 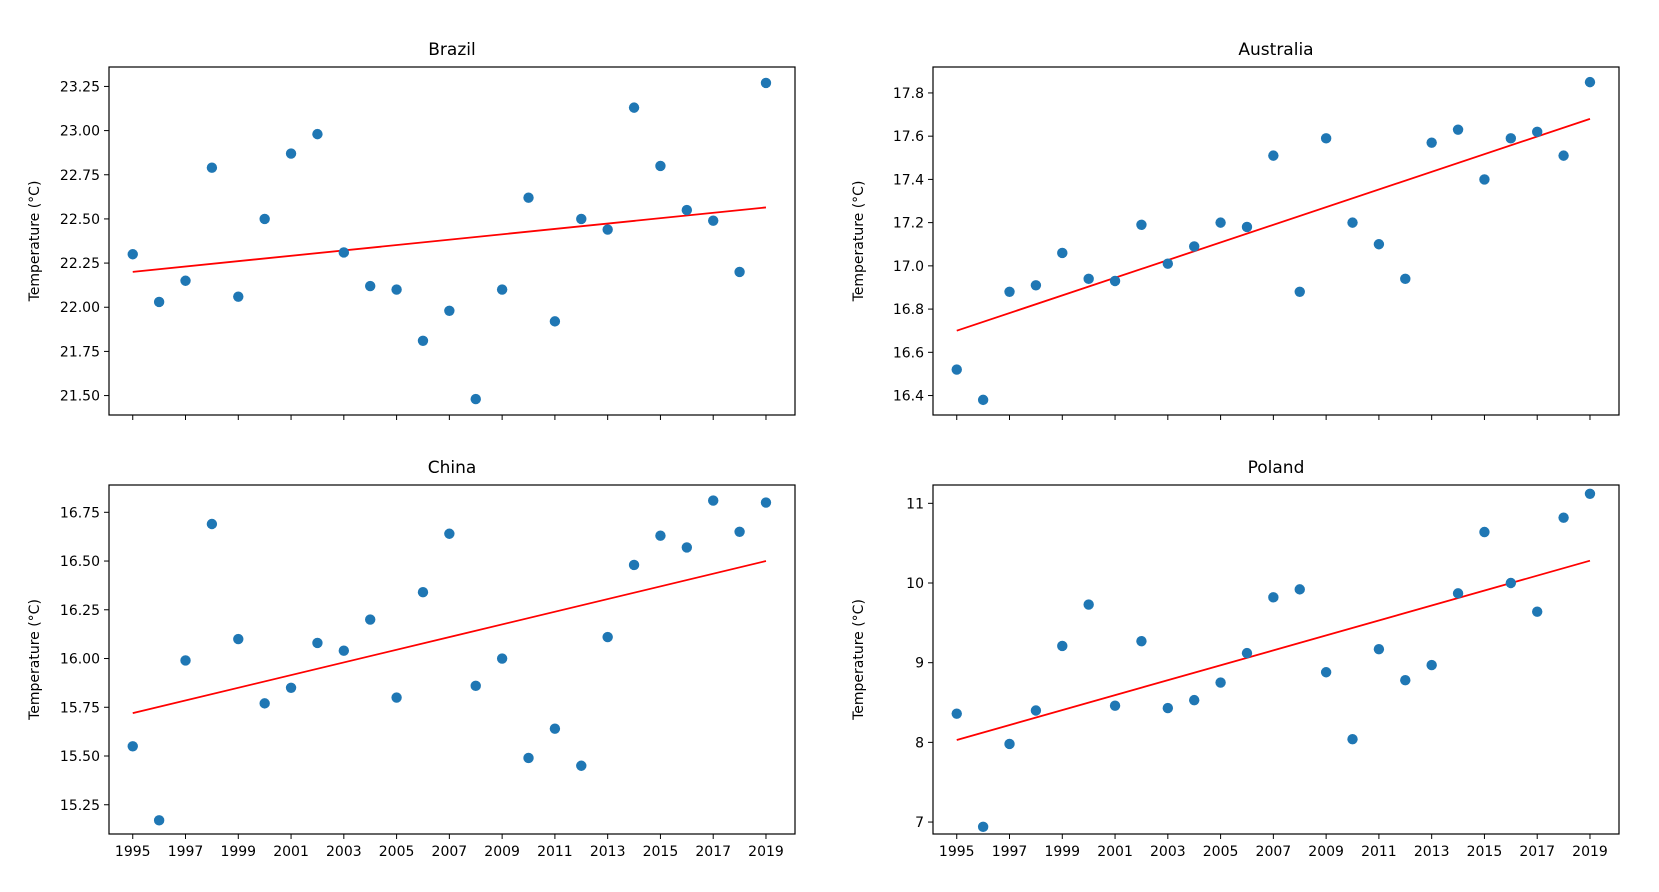 I want to click on subplot-title: Poland, so click(x=1276, y=468).